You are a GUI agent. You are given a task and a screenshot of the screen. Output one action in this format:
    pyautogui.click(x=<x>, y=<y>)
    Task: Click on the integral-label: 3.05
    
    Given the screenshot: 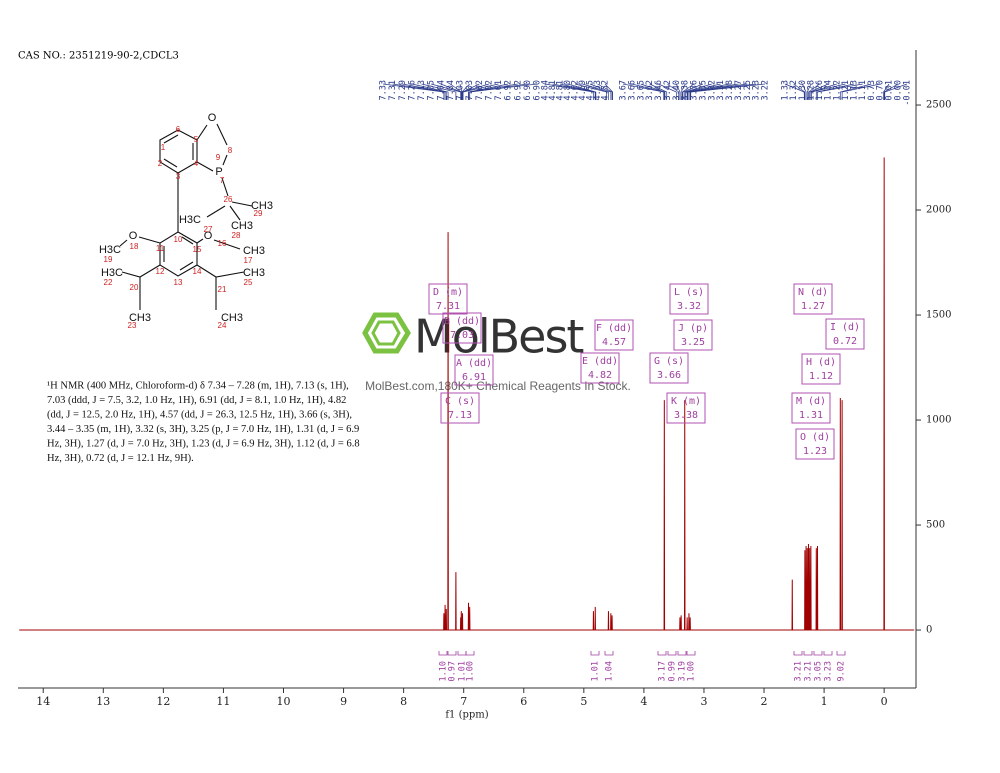 What is the action you would take?
    pyautogui.click(x=819, y=671)
    